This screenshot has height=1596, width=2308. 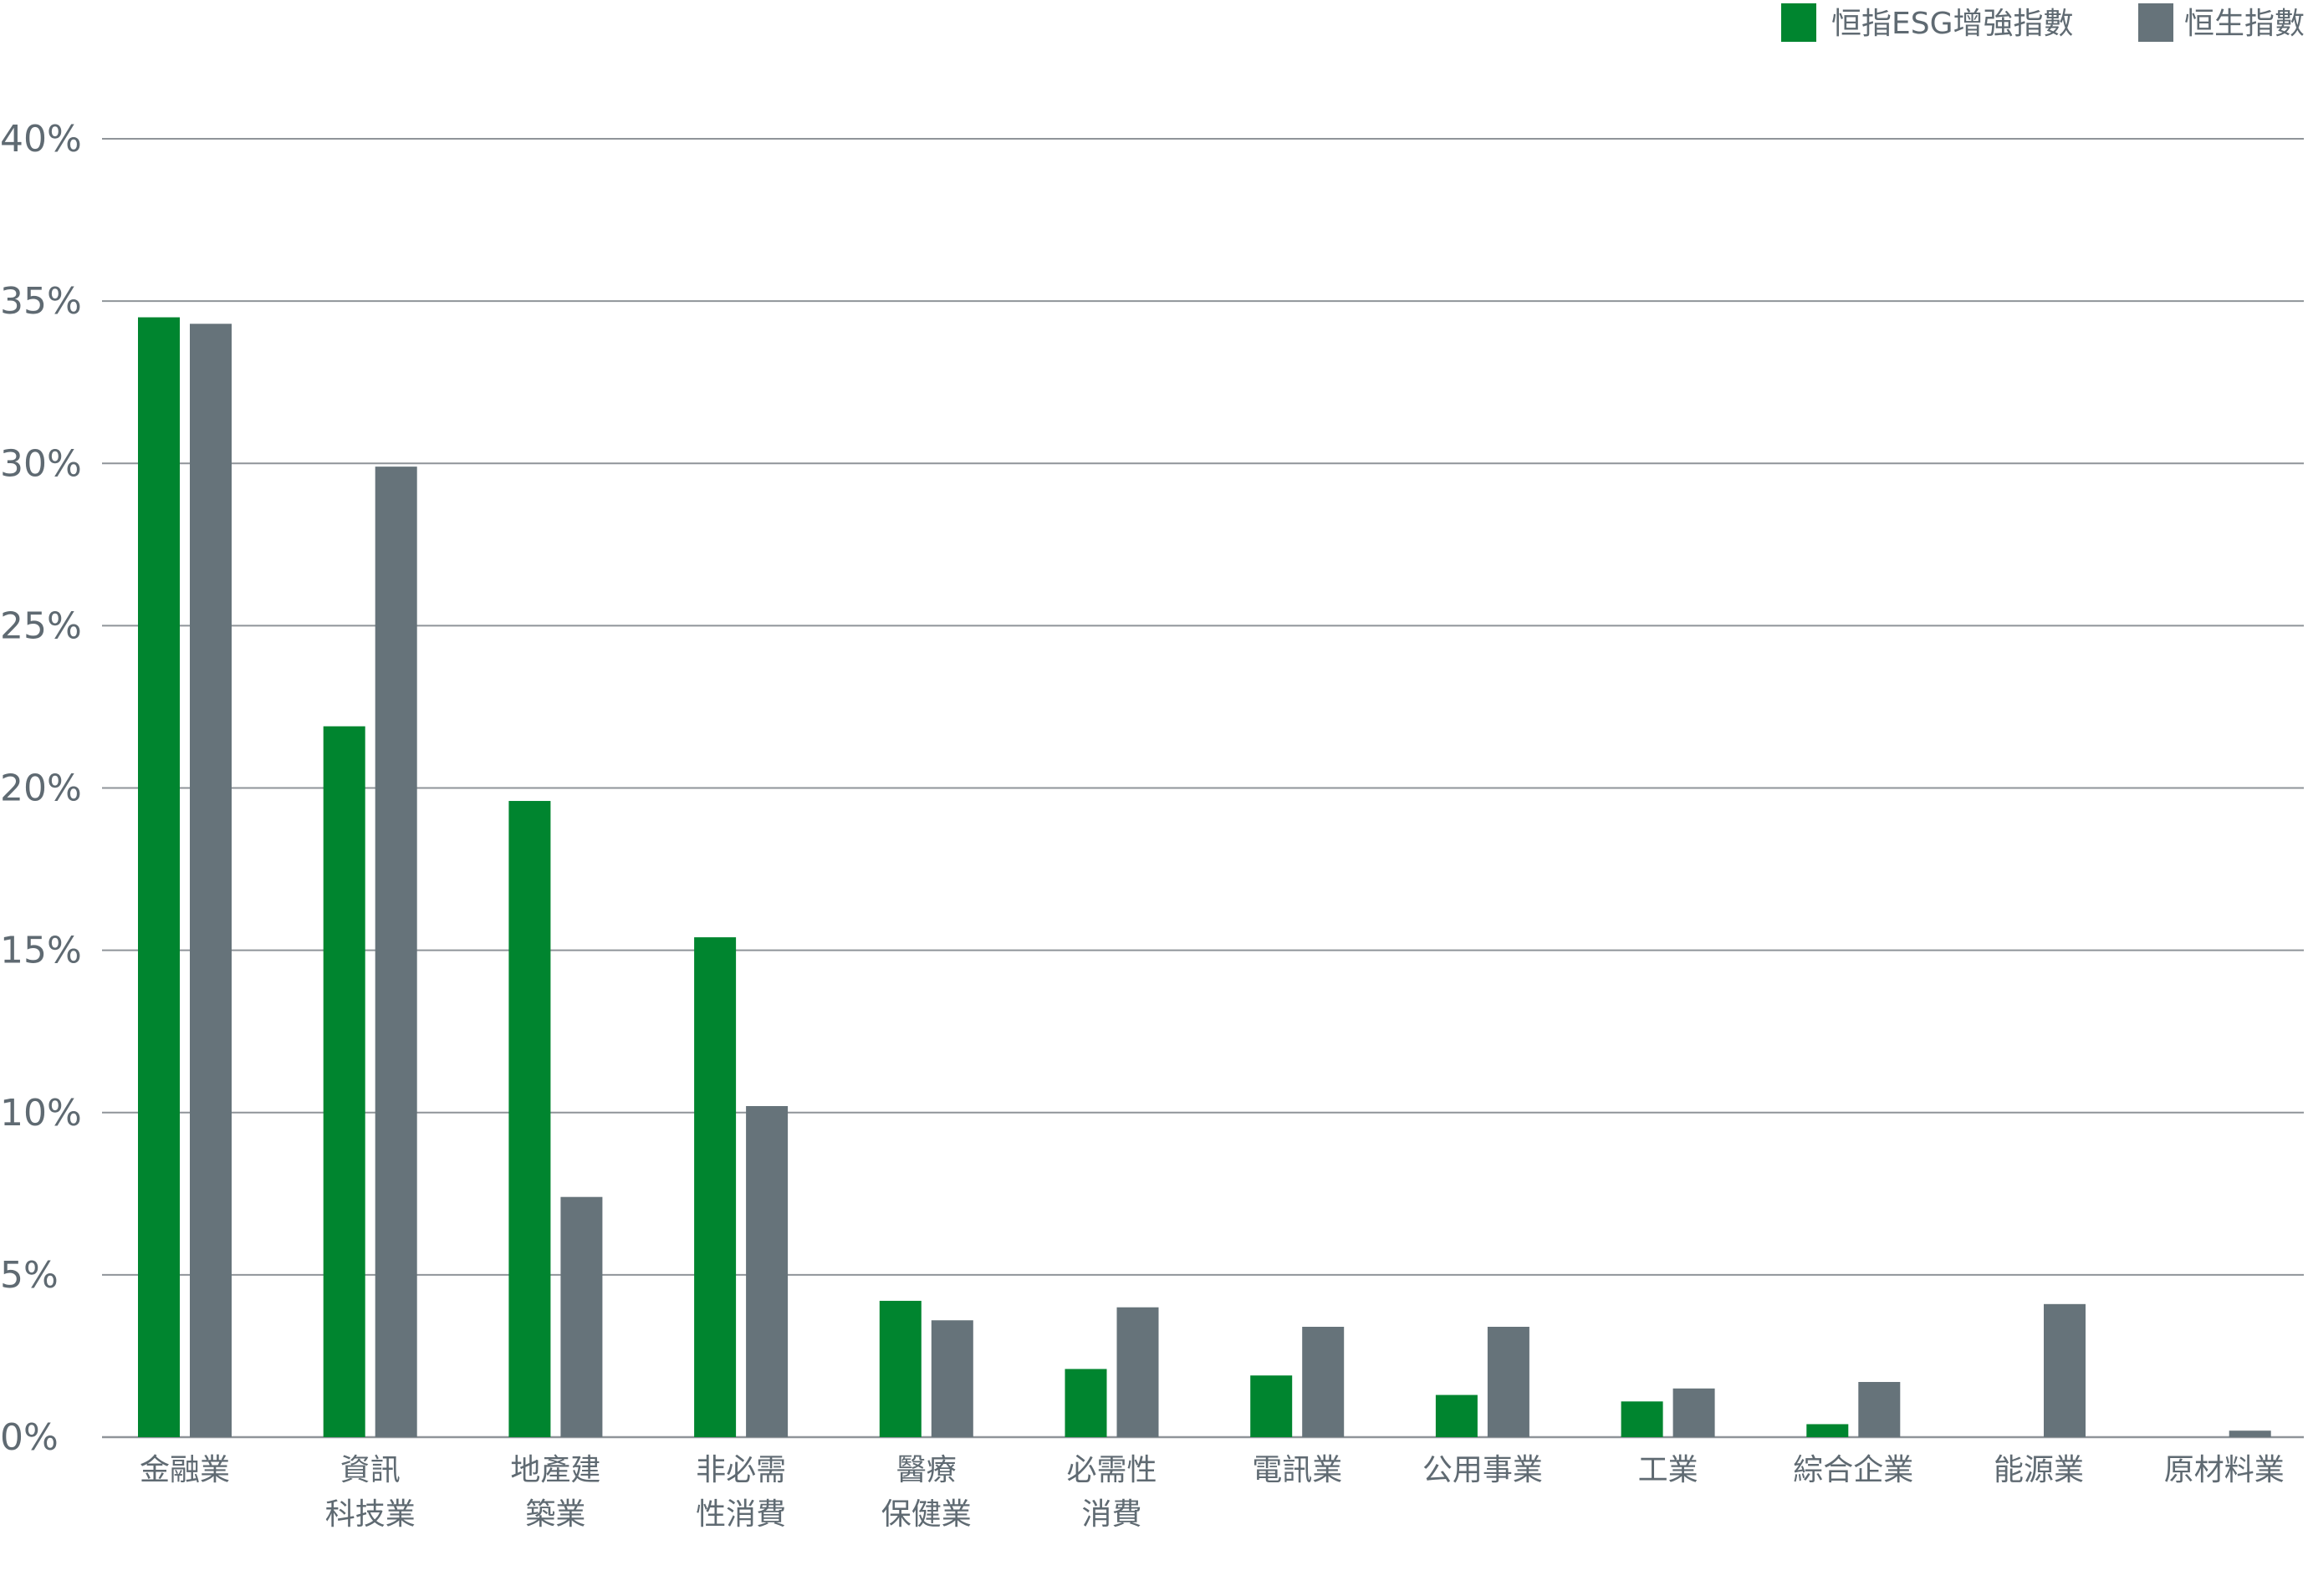 What do you see at coordinates (41, 463) in the screenshot?
I see `y-tick-label: 30%` at bounding box center [41, 463].